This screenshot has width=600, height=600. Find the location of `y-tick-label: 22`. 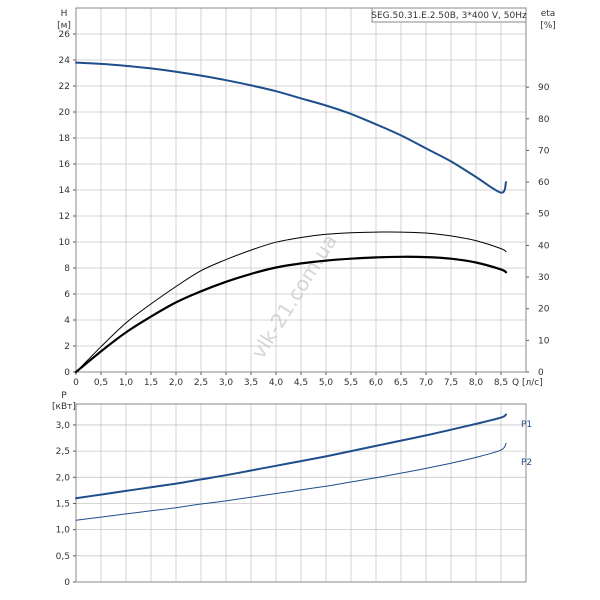

y-tick-label: 22 is located at coordinates (64, 87).